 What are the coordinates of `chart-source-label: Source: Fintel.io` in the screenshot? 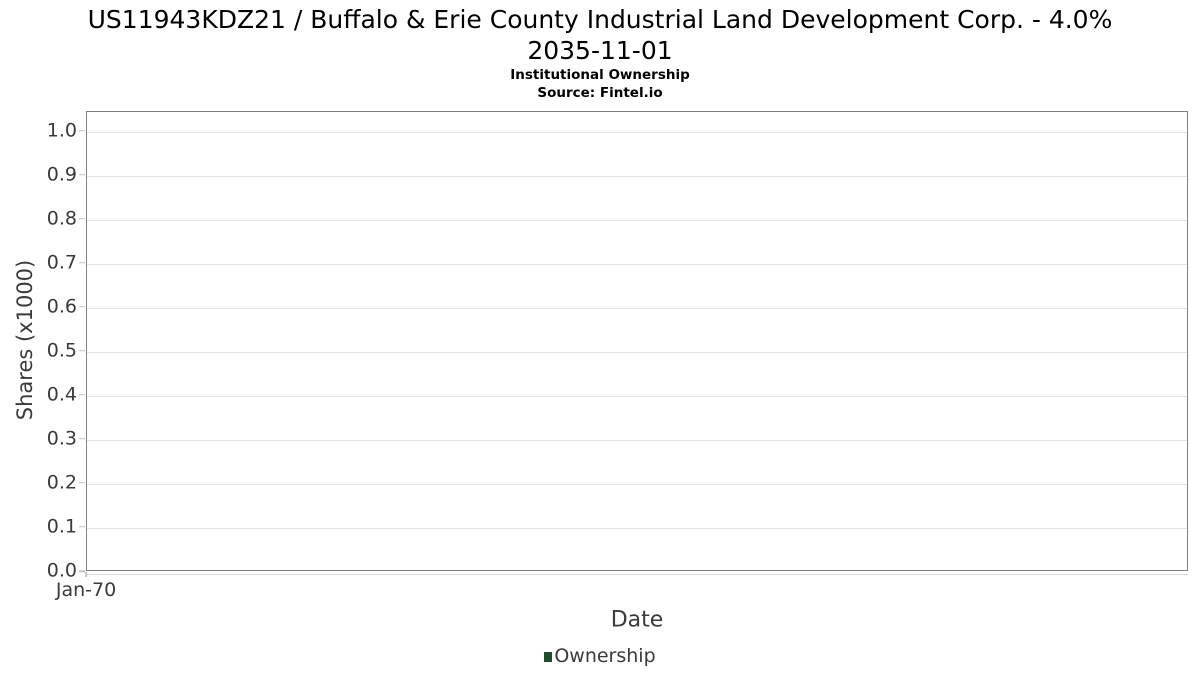 It's located at (600, 93).